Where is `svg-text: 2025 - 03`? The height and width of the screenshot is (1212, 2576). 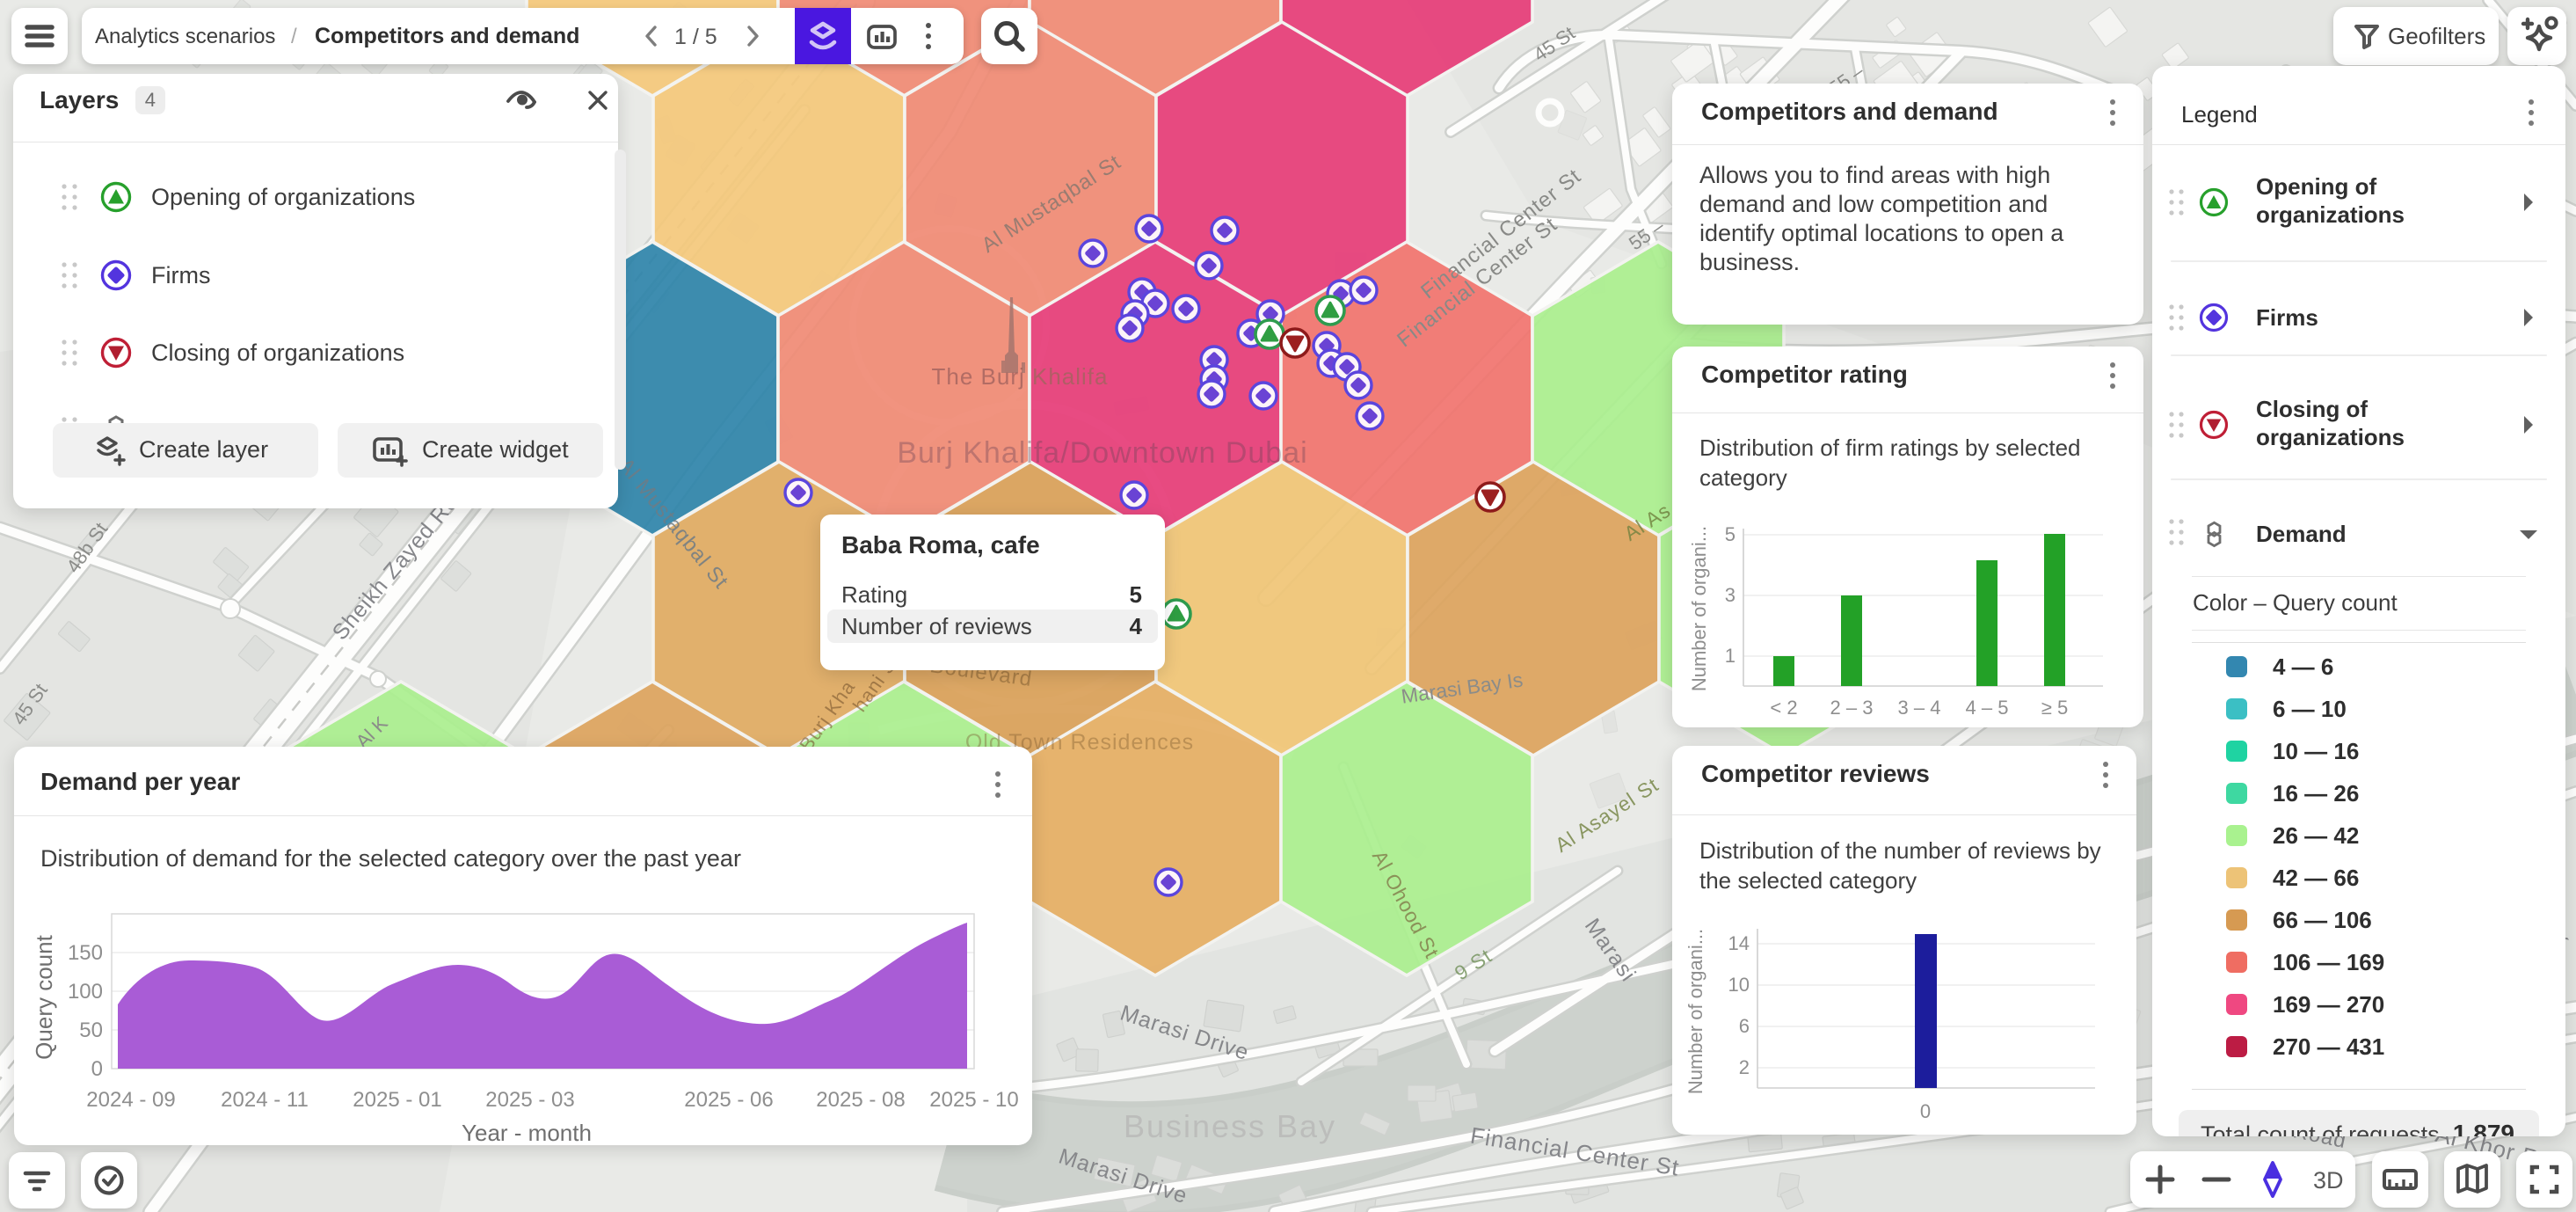 svg-text: 2025 - 03 is located at coordinates (529, 1100).